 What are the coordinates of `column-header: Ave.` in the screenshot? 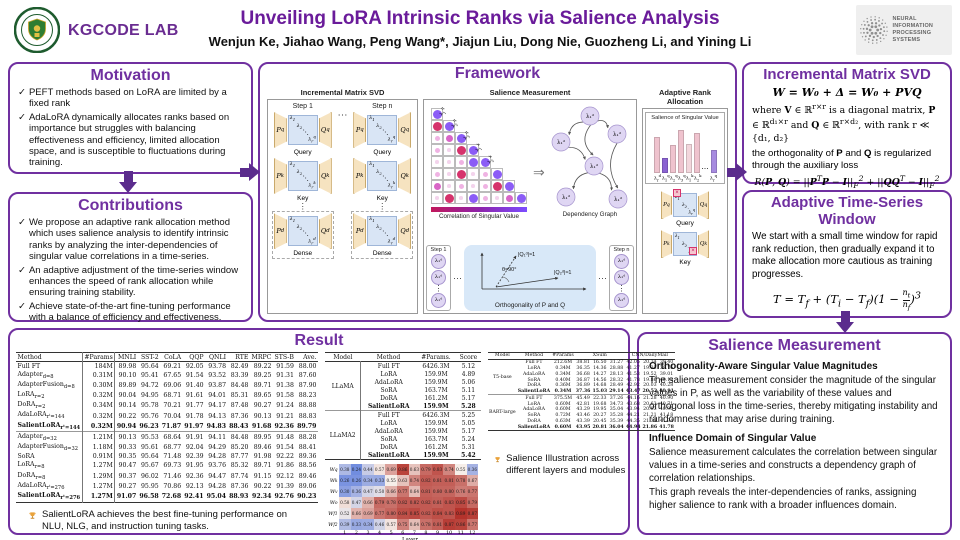 It's located at (310, 357).